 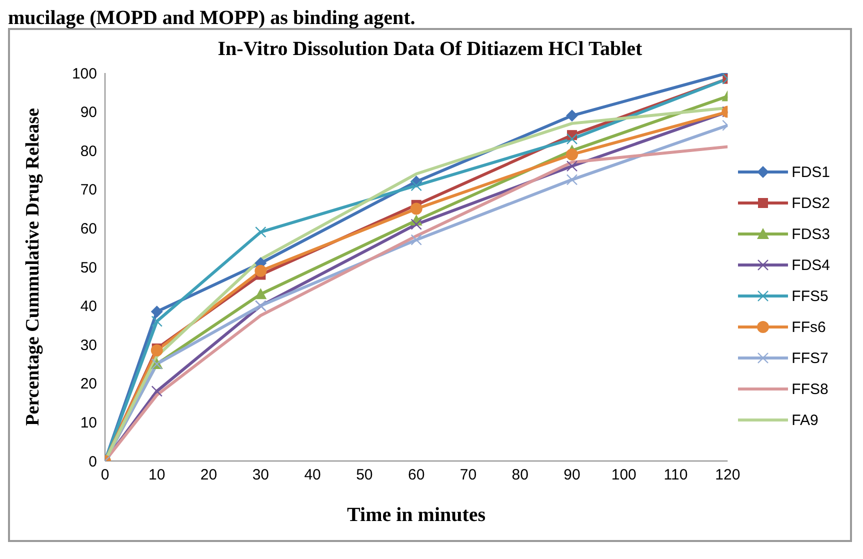 What do you see at coordinates (809, 327) in the screenshot?
I see `legend-label: FFs6` at bounding box center [809, 327].